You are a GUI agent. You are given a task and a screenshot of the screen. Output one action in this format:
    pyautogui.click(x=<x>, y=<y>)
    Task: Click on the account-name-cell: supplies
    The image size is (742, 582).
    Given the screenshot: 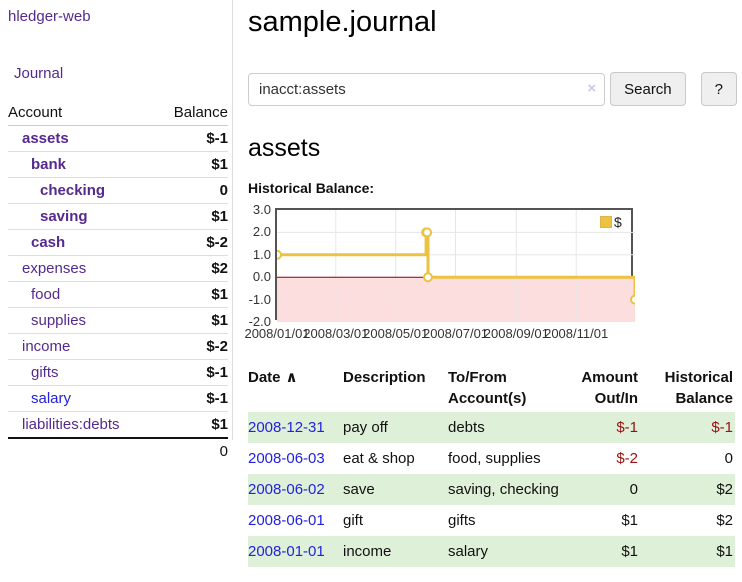 What is the action you would take?
    pyautogui.click(x=82, y=320)
    